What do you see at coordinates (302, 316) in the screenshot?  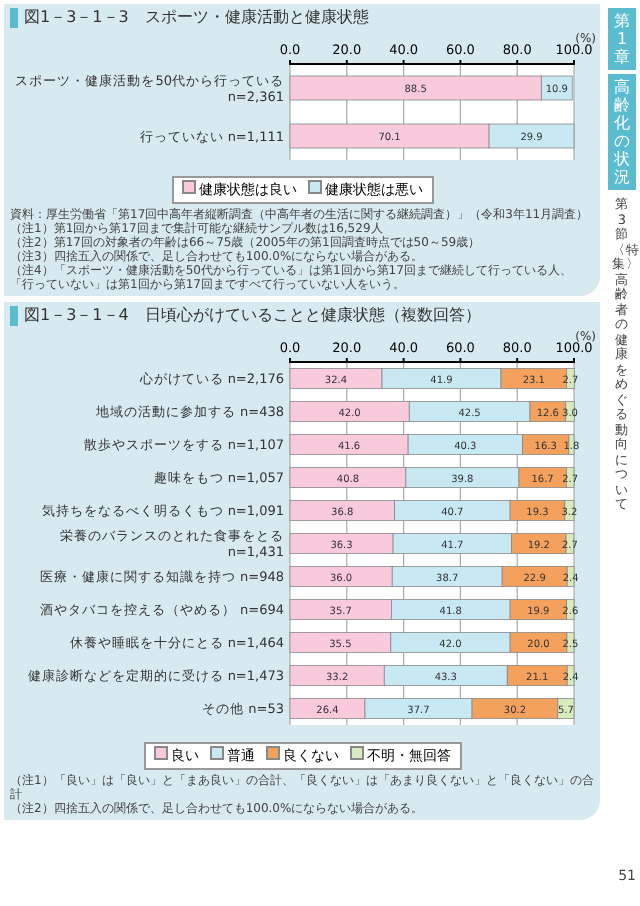 I see `chart-title: 図1－3－1－4 日頃心がけていることと健康状態（複数回答）` at bounding box center [302, 316].